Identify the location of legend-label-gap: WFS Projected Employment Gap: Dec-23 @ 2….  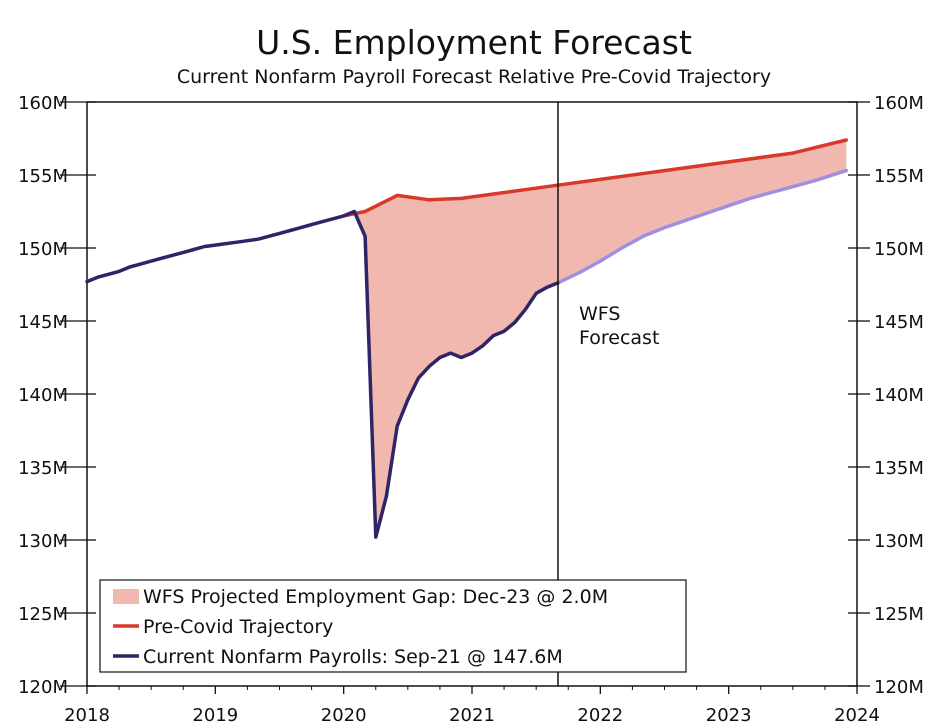
(375, 597).